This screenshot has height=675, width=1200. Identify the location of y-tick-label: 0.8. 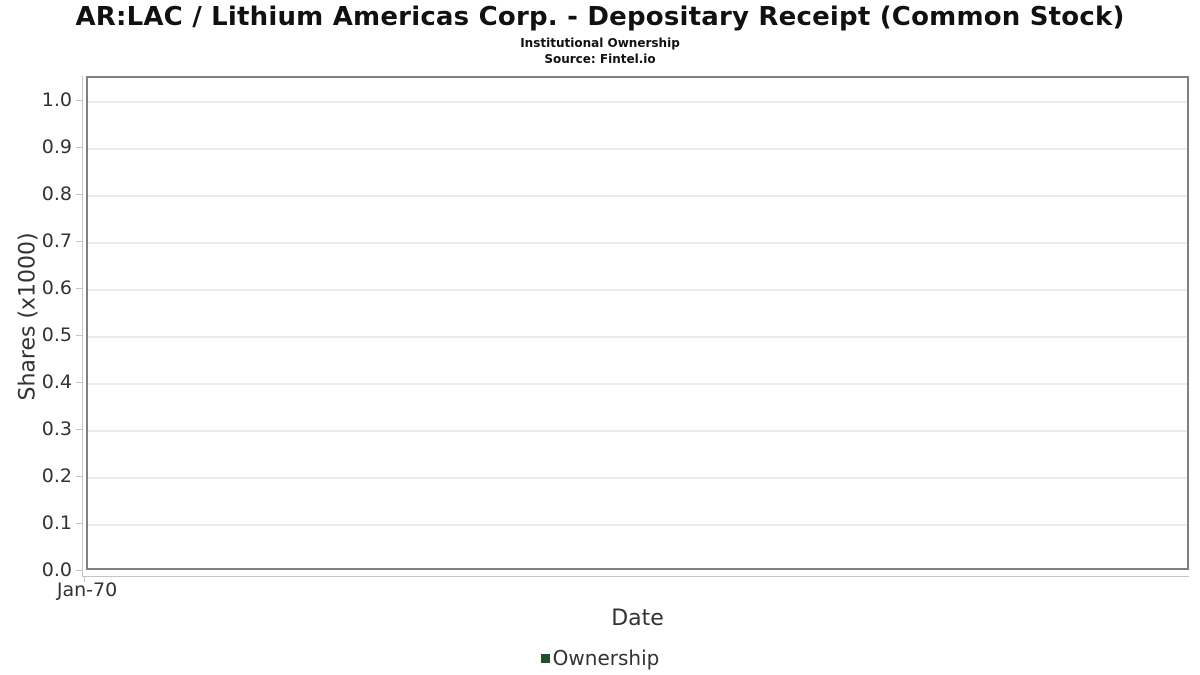
(56, 193).